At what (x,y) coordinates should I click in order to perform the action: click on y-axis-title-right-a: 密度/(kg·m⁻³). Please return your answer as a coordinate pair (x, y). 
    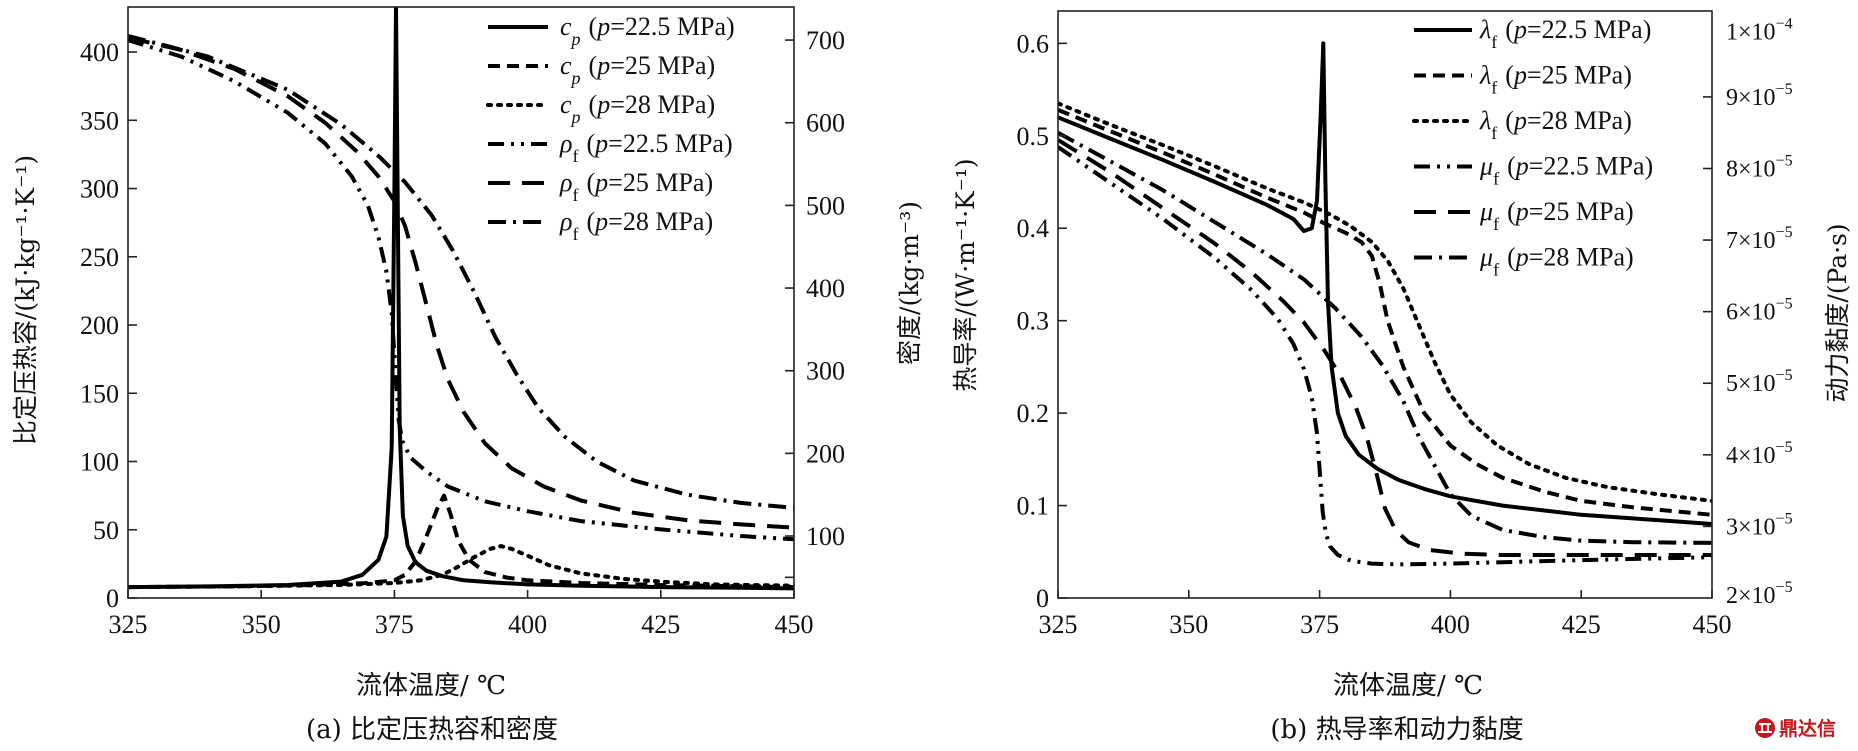
    Looking at the image, I should click on (909, 283).